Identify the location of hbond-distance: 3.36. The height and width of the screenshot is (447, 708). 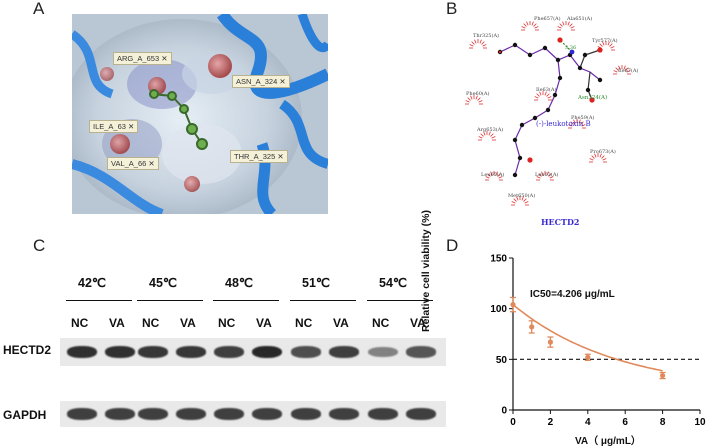
(571, 48).